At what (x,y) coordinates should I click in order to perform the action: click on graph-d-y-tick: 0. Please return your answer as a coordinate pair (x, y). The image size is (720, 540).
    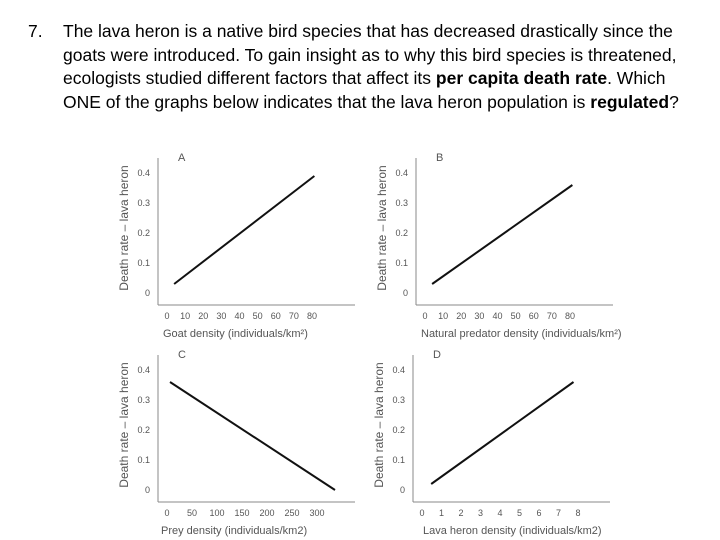
    Looking at the image, I should click on (402, 490).